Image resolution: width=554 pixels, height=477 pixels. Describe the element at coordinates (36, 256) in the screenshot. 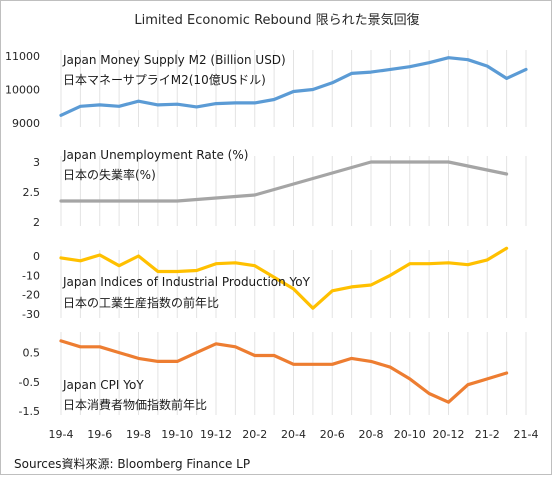

I see `y-tick-label: 0` at that location.